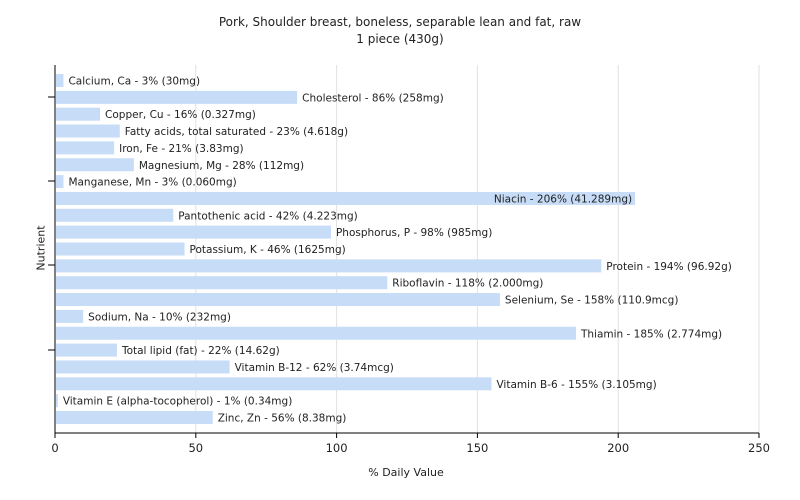 The image size is (800, 500). Describe the element at coordinates (54, 448) in the screenshot. I see `x-tick-label: 0` at that location.